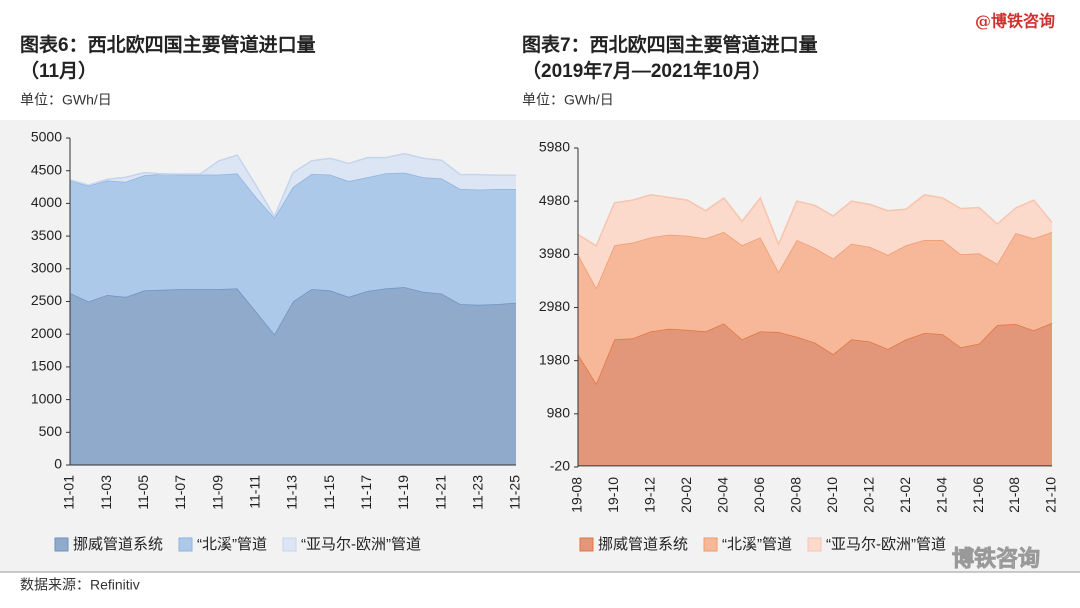  Describe the element at coordinates (650, 495) in the screenshot. I see `x-tick-label: 19-12` at that location.